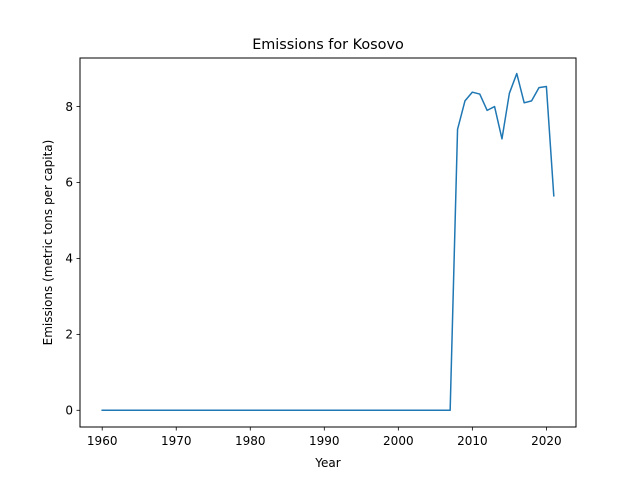  Describe the element at coordinates (69, 410) in the screenshot. I see `y-tick-label: 0` at that location.